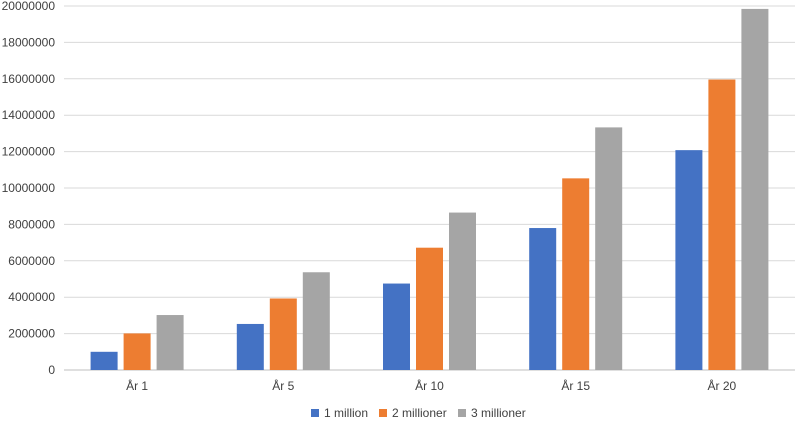 The width and height of the screenshot is (800, 424). What do you see at coordinates (346, 413) in the screenshot?
I see `legend-label: 1 million` at bounding box center [346, 413].